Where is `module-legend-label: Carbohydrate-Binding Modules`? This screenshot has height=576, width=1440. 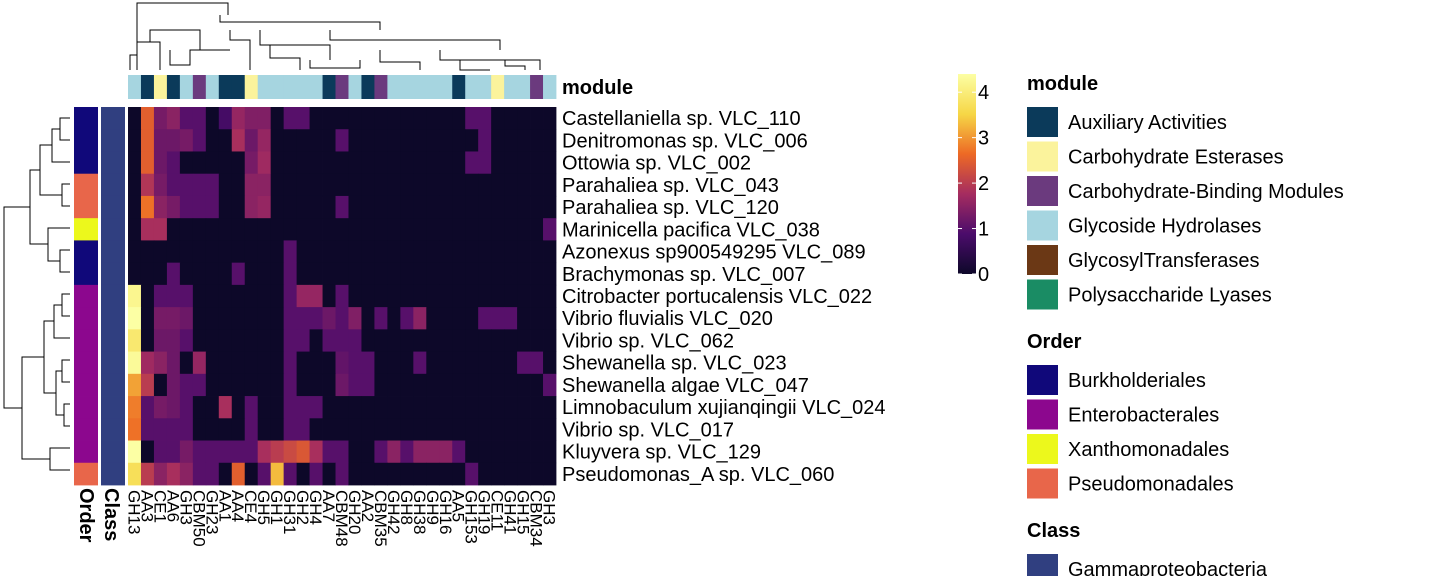 module-legend-label: Carbohydrate-Binding Modules is located at coordinates (1206, 192).